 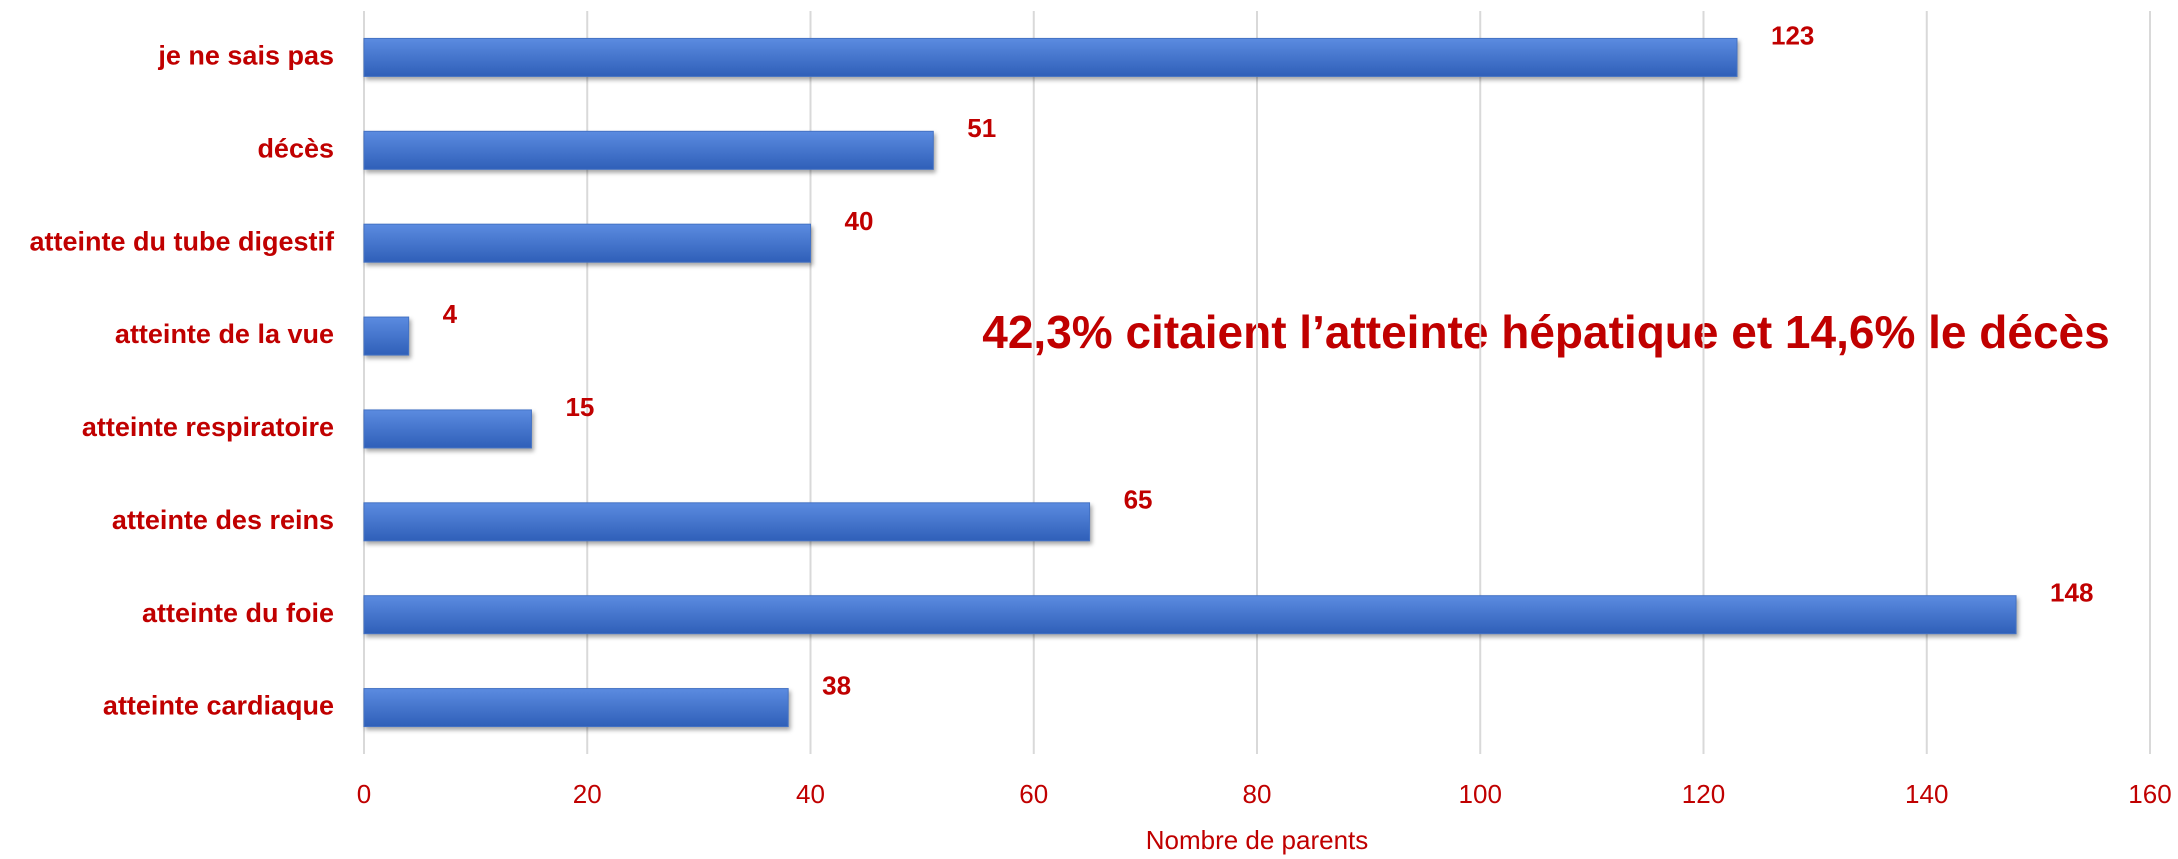 I want to click on y-tick-label: atteinte du foie, so click(x=238, y=613).